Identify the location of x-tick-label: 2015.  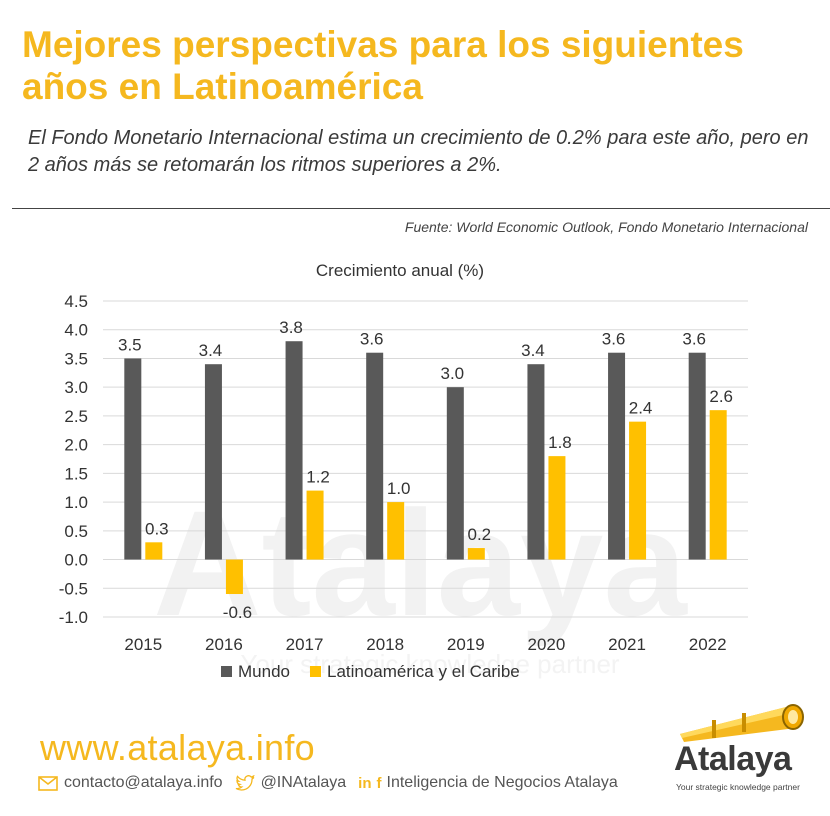
(143, 644).